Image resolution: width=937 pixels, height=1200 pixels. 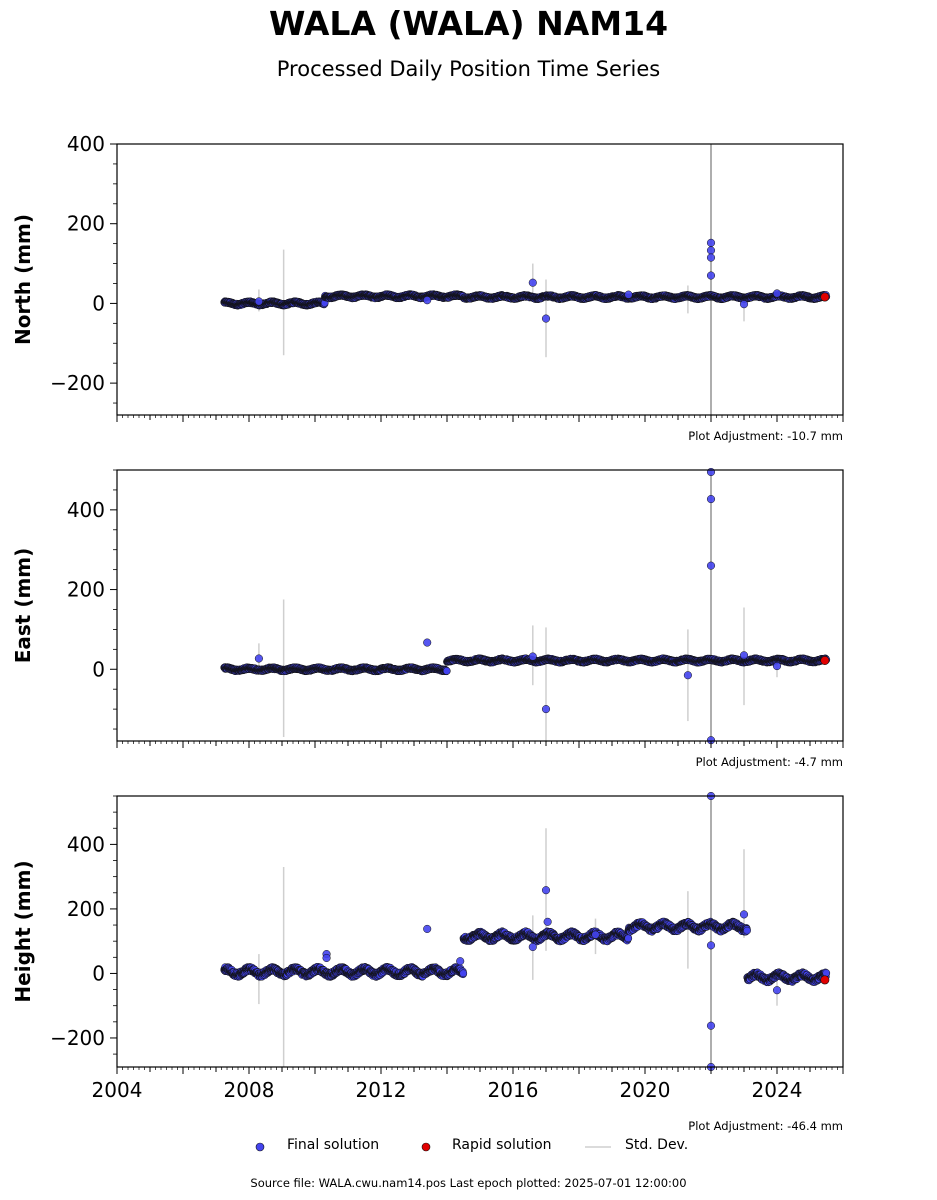 I want to click on final-point, so click(x=446, y=671).